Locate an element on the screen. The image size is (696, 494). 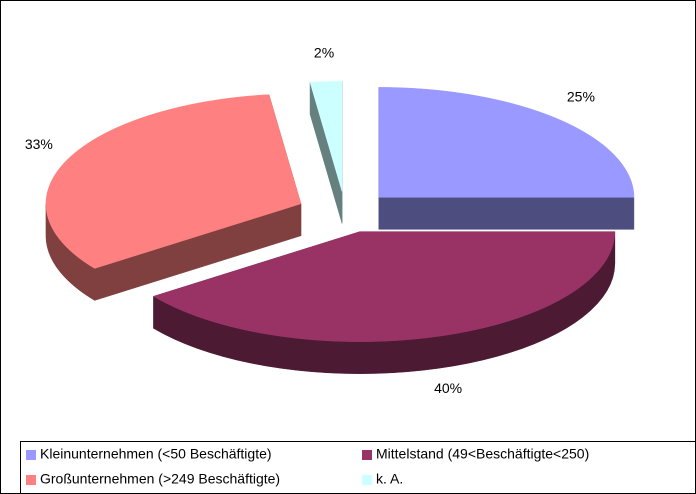
data-label: 33% is located at coordinates (39, 144).